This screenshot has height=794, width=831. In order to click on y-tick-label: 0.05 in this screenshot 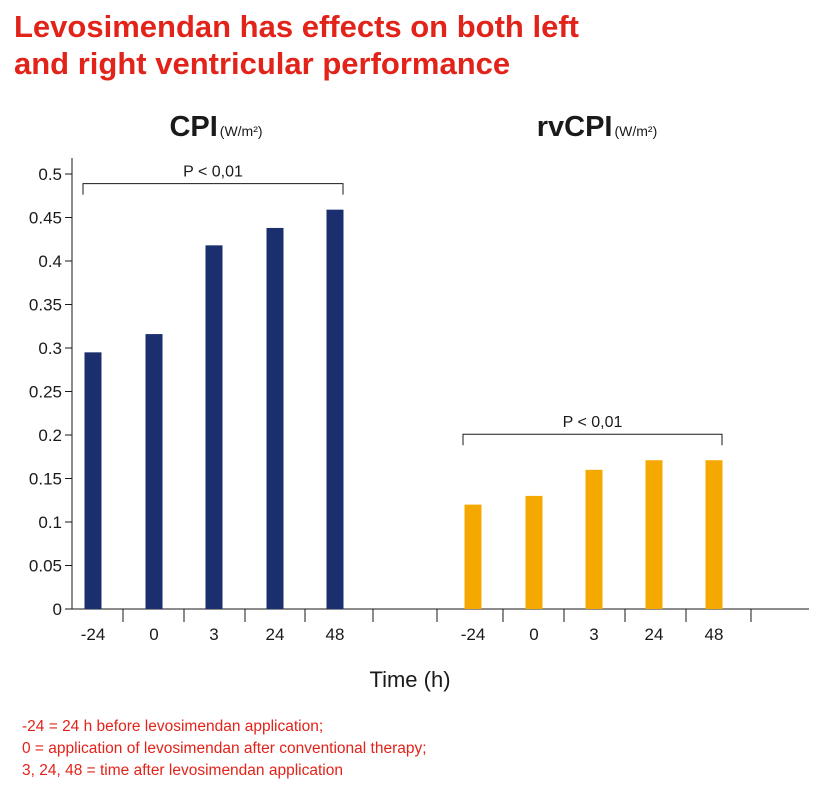, I will do `click(45, 566)`.